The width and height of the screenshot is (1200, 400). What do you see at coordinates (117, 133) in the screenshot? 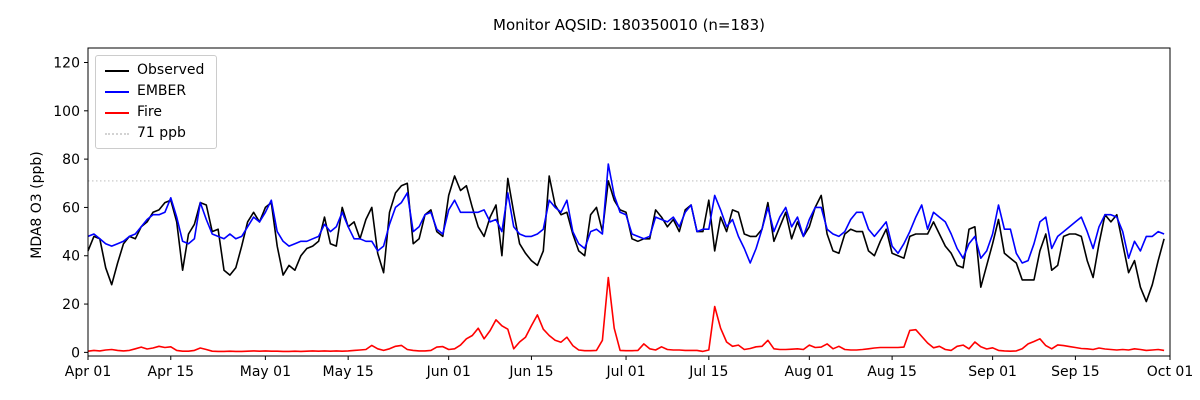
I see `legend-line-threshold-icon` at bounding box center [117, 133].